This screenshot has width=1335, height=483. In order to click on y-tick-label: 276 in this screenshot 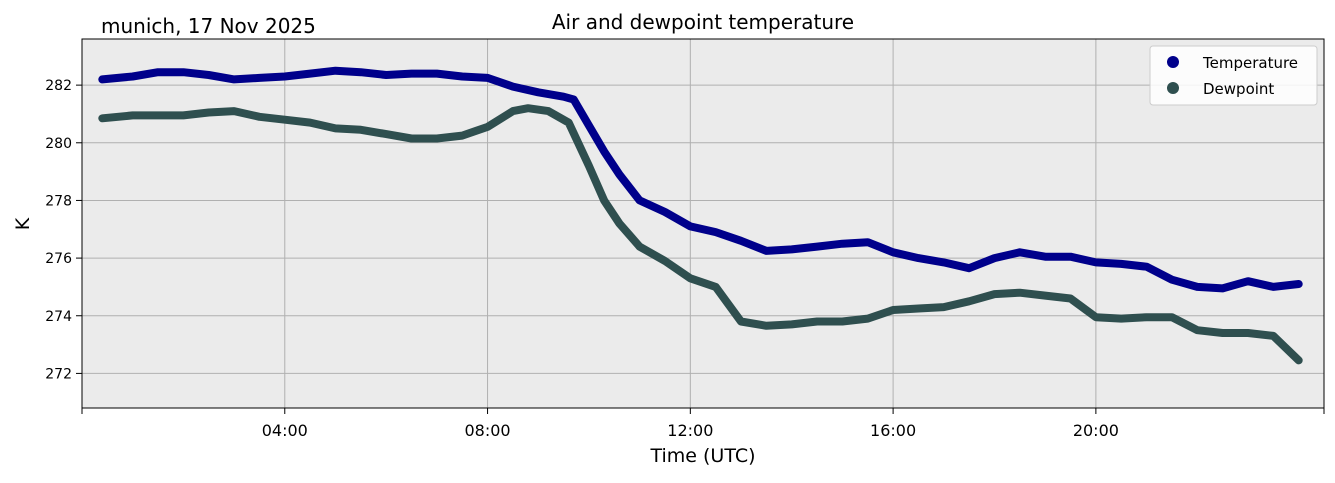, I will do `click(58, 259)`.